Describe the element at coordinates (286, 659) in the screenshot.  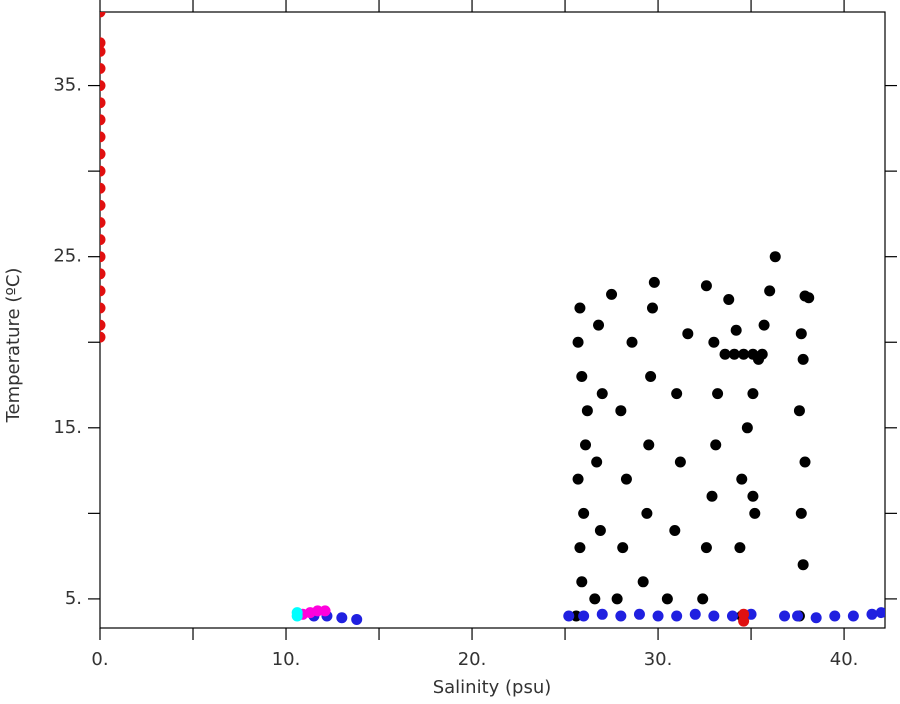
I see `x-tick-label: 10.` at that location.